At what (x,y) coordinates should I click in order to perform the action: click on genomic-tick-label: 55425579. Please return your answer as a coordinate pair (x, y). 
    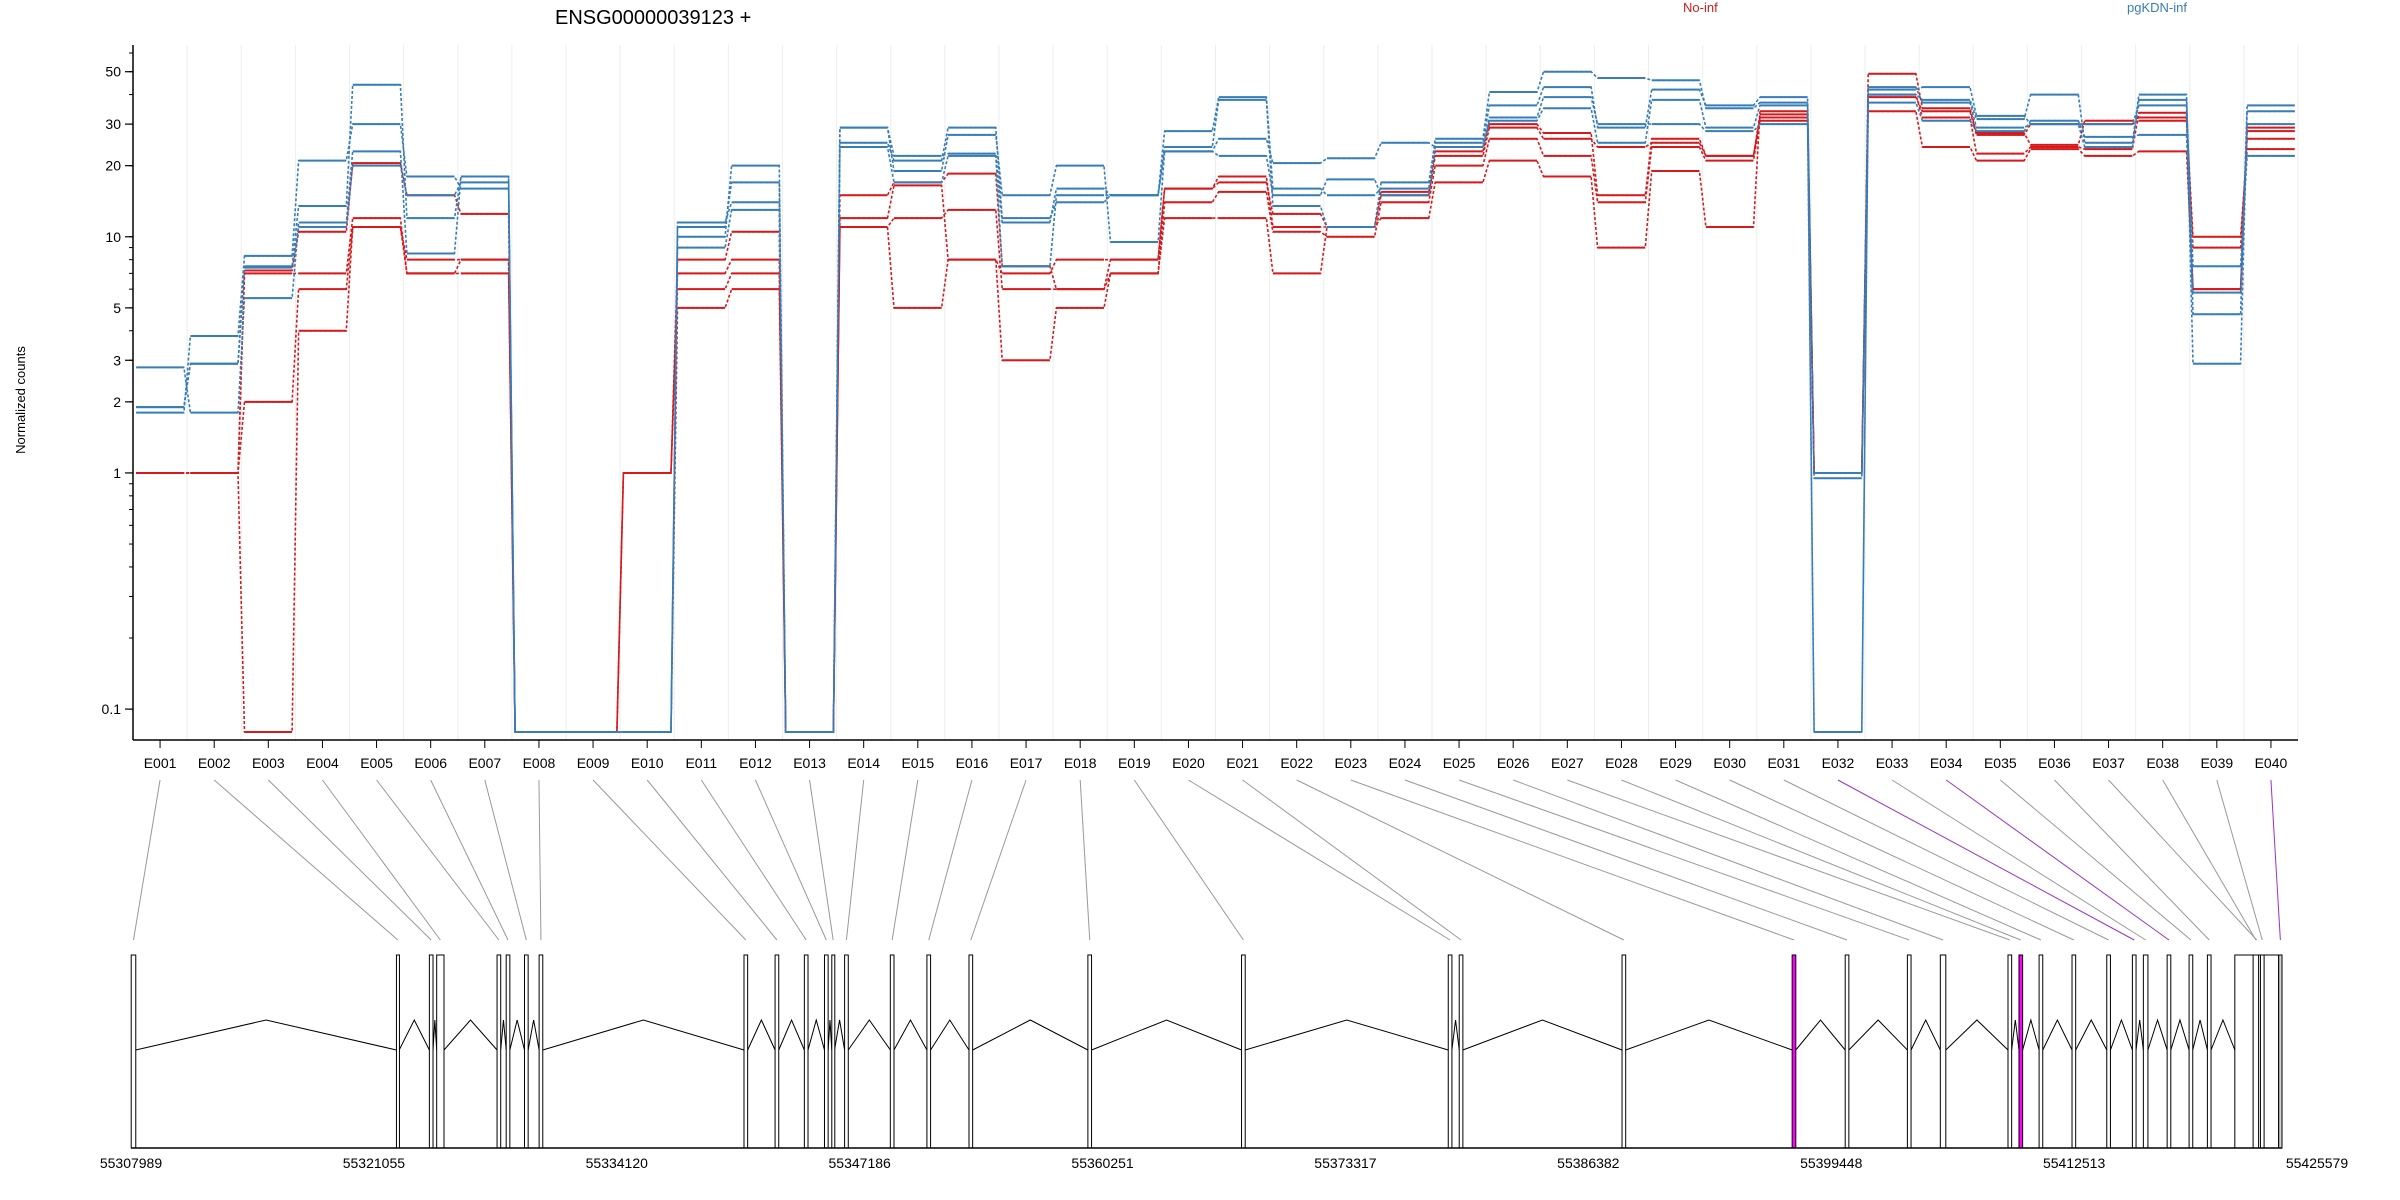
    Looking at the image, I should click on (2317, 1163).